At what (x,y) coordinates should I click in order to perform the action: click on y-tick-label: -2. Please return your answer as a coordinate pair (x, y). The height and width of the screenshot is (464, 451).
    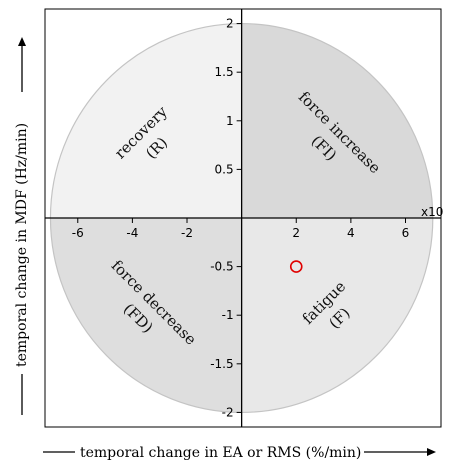
    Looking at the image, I should click on (228, 412).